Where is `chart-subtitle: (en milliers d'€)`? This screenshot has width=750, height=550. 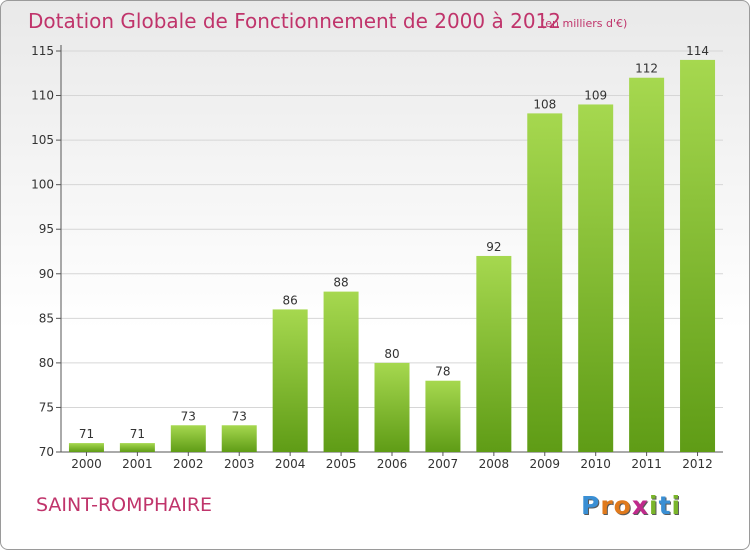
chart-subtitle: (en milliers d'€) is located at coordinates (584, 23).